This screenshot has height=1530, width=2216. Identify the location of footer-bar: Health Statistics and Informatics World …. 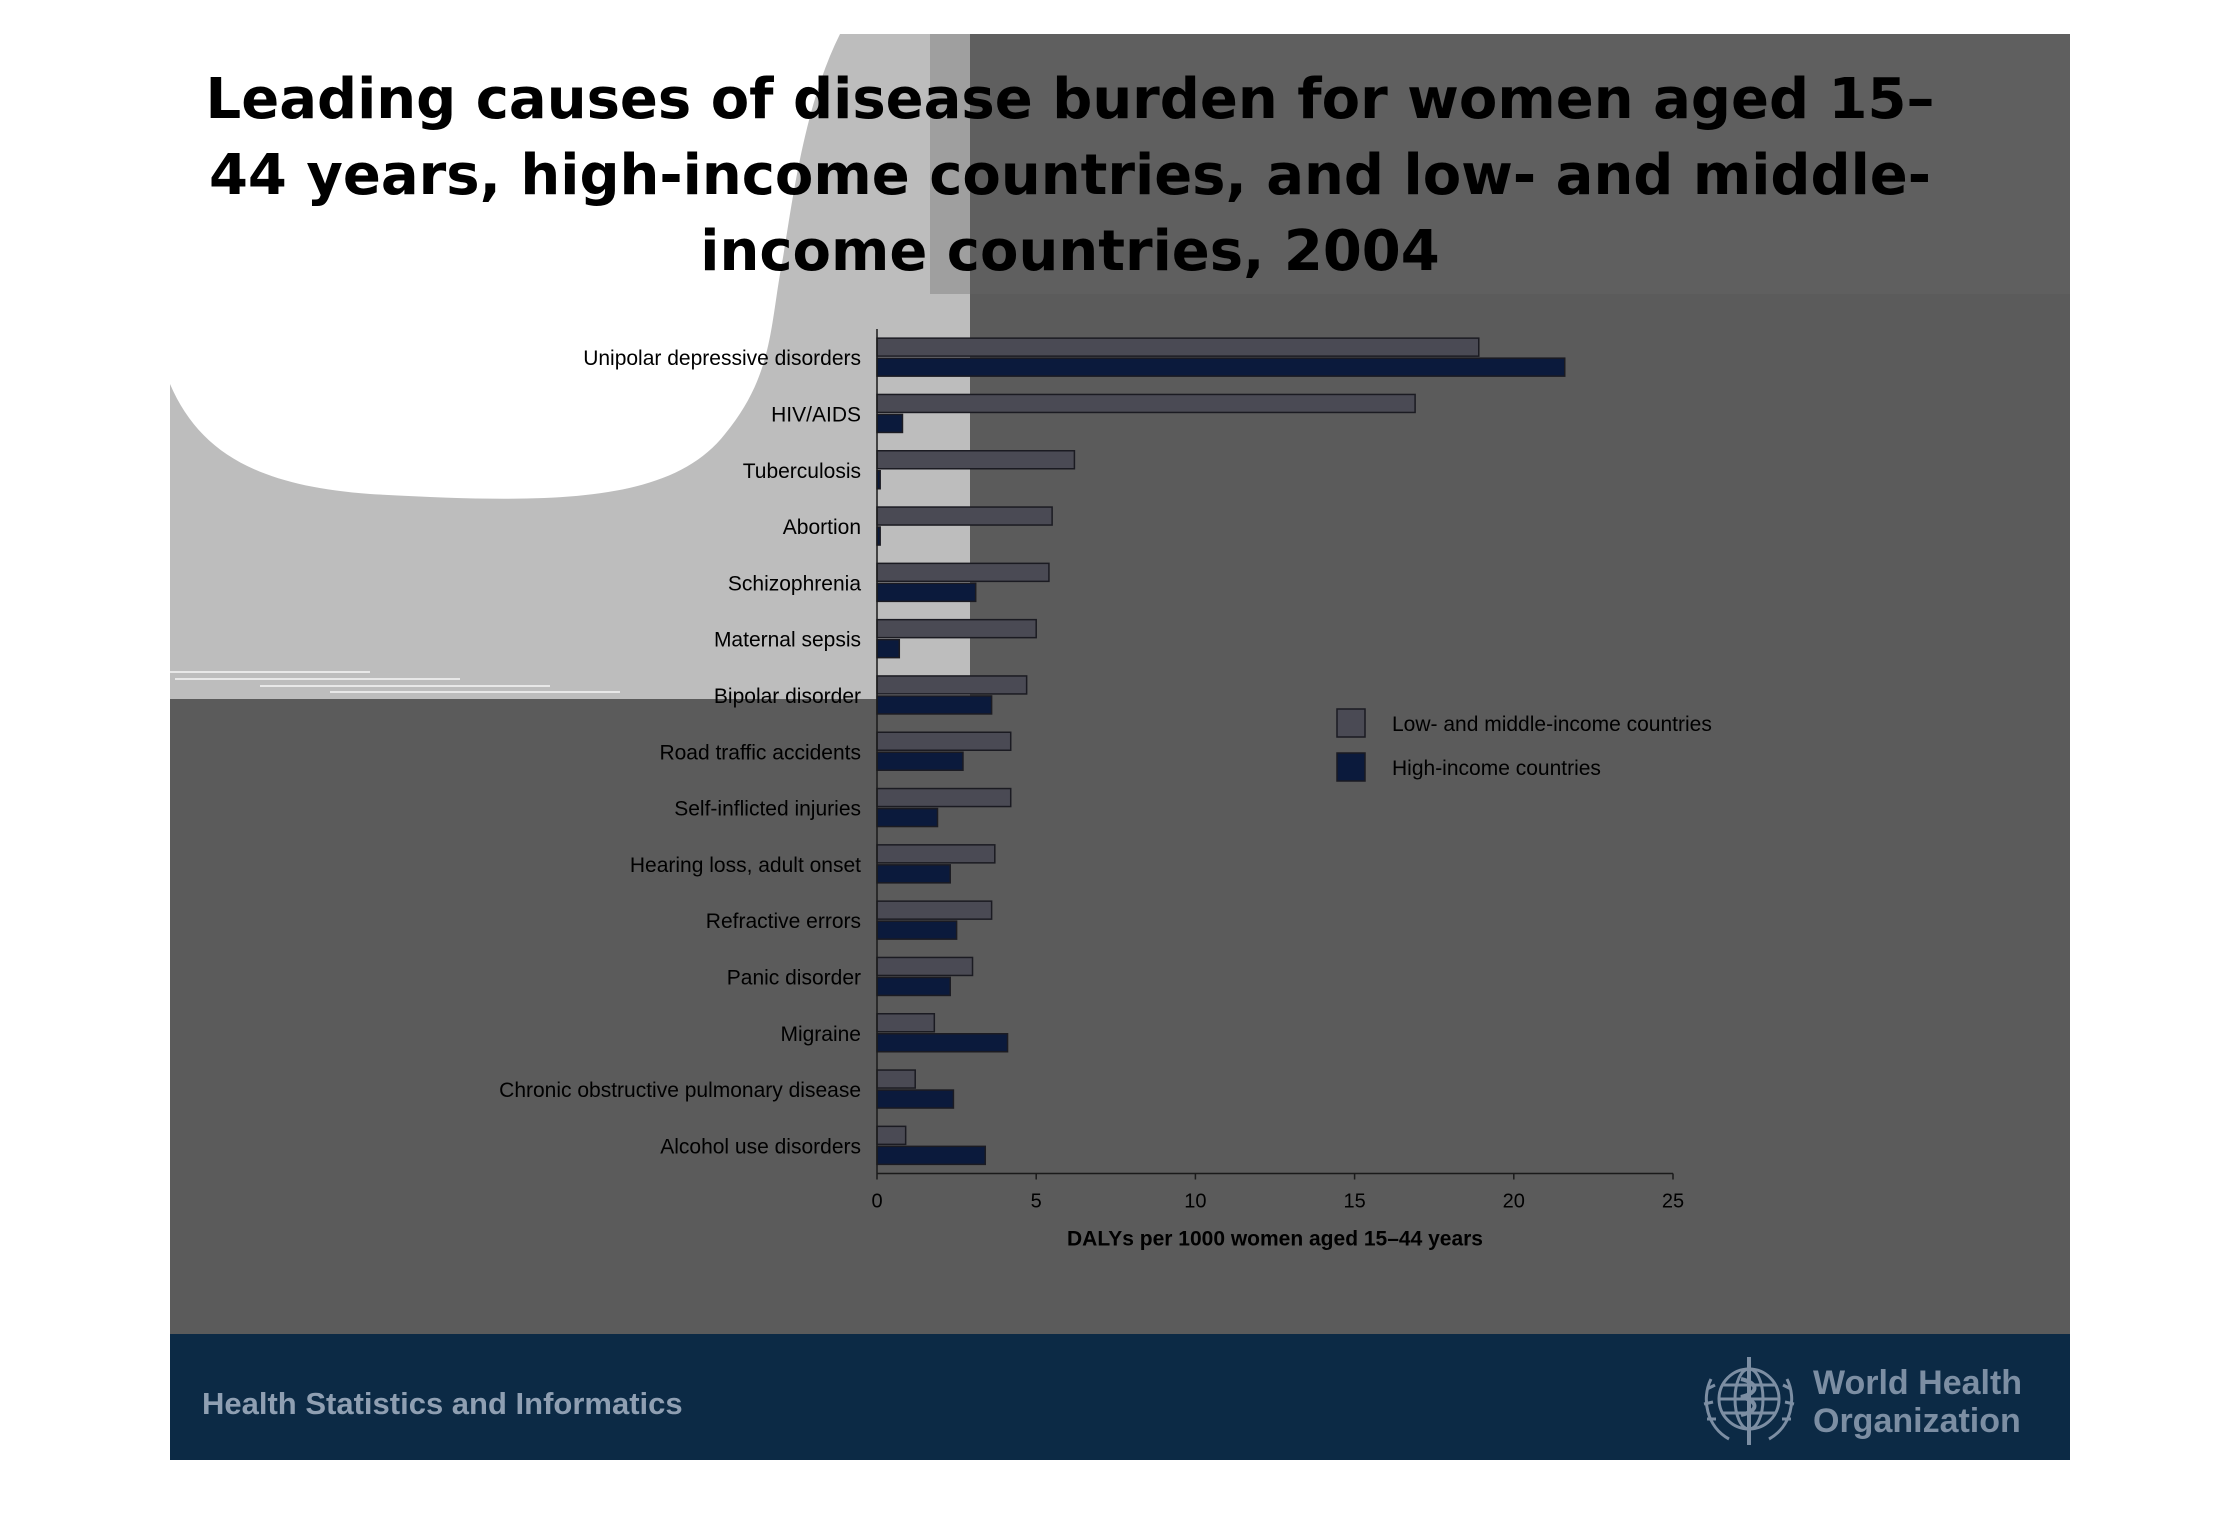
(1120, 1397).